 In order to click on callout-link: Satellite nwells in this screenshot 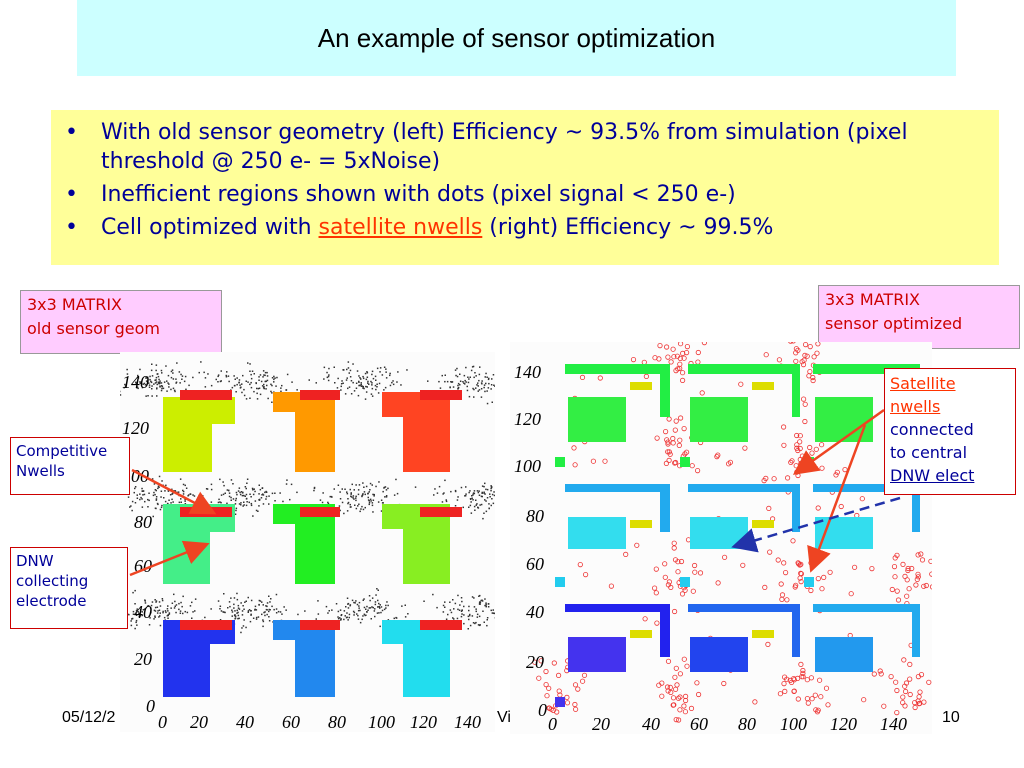, I will do `click(923, 395)`.